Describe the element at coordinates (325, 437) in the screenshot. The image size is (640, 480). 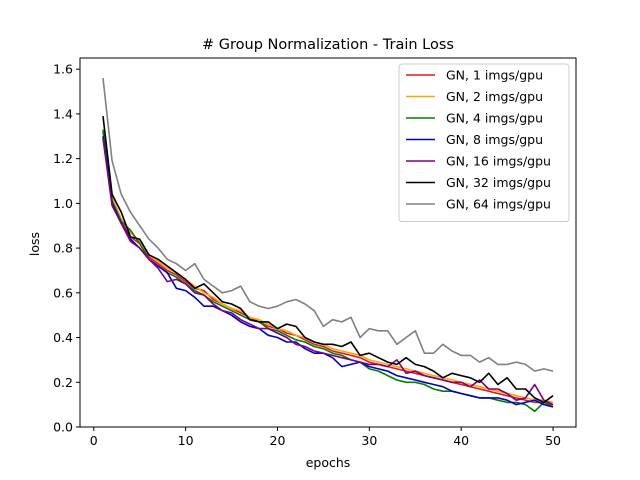
I see `x-axis: 0 10 20 30 40 50` at that location.